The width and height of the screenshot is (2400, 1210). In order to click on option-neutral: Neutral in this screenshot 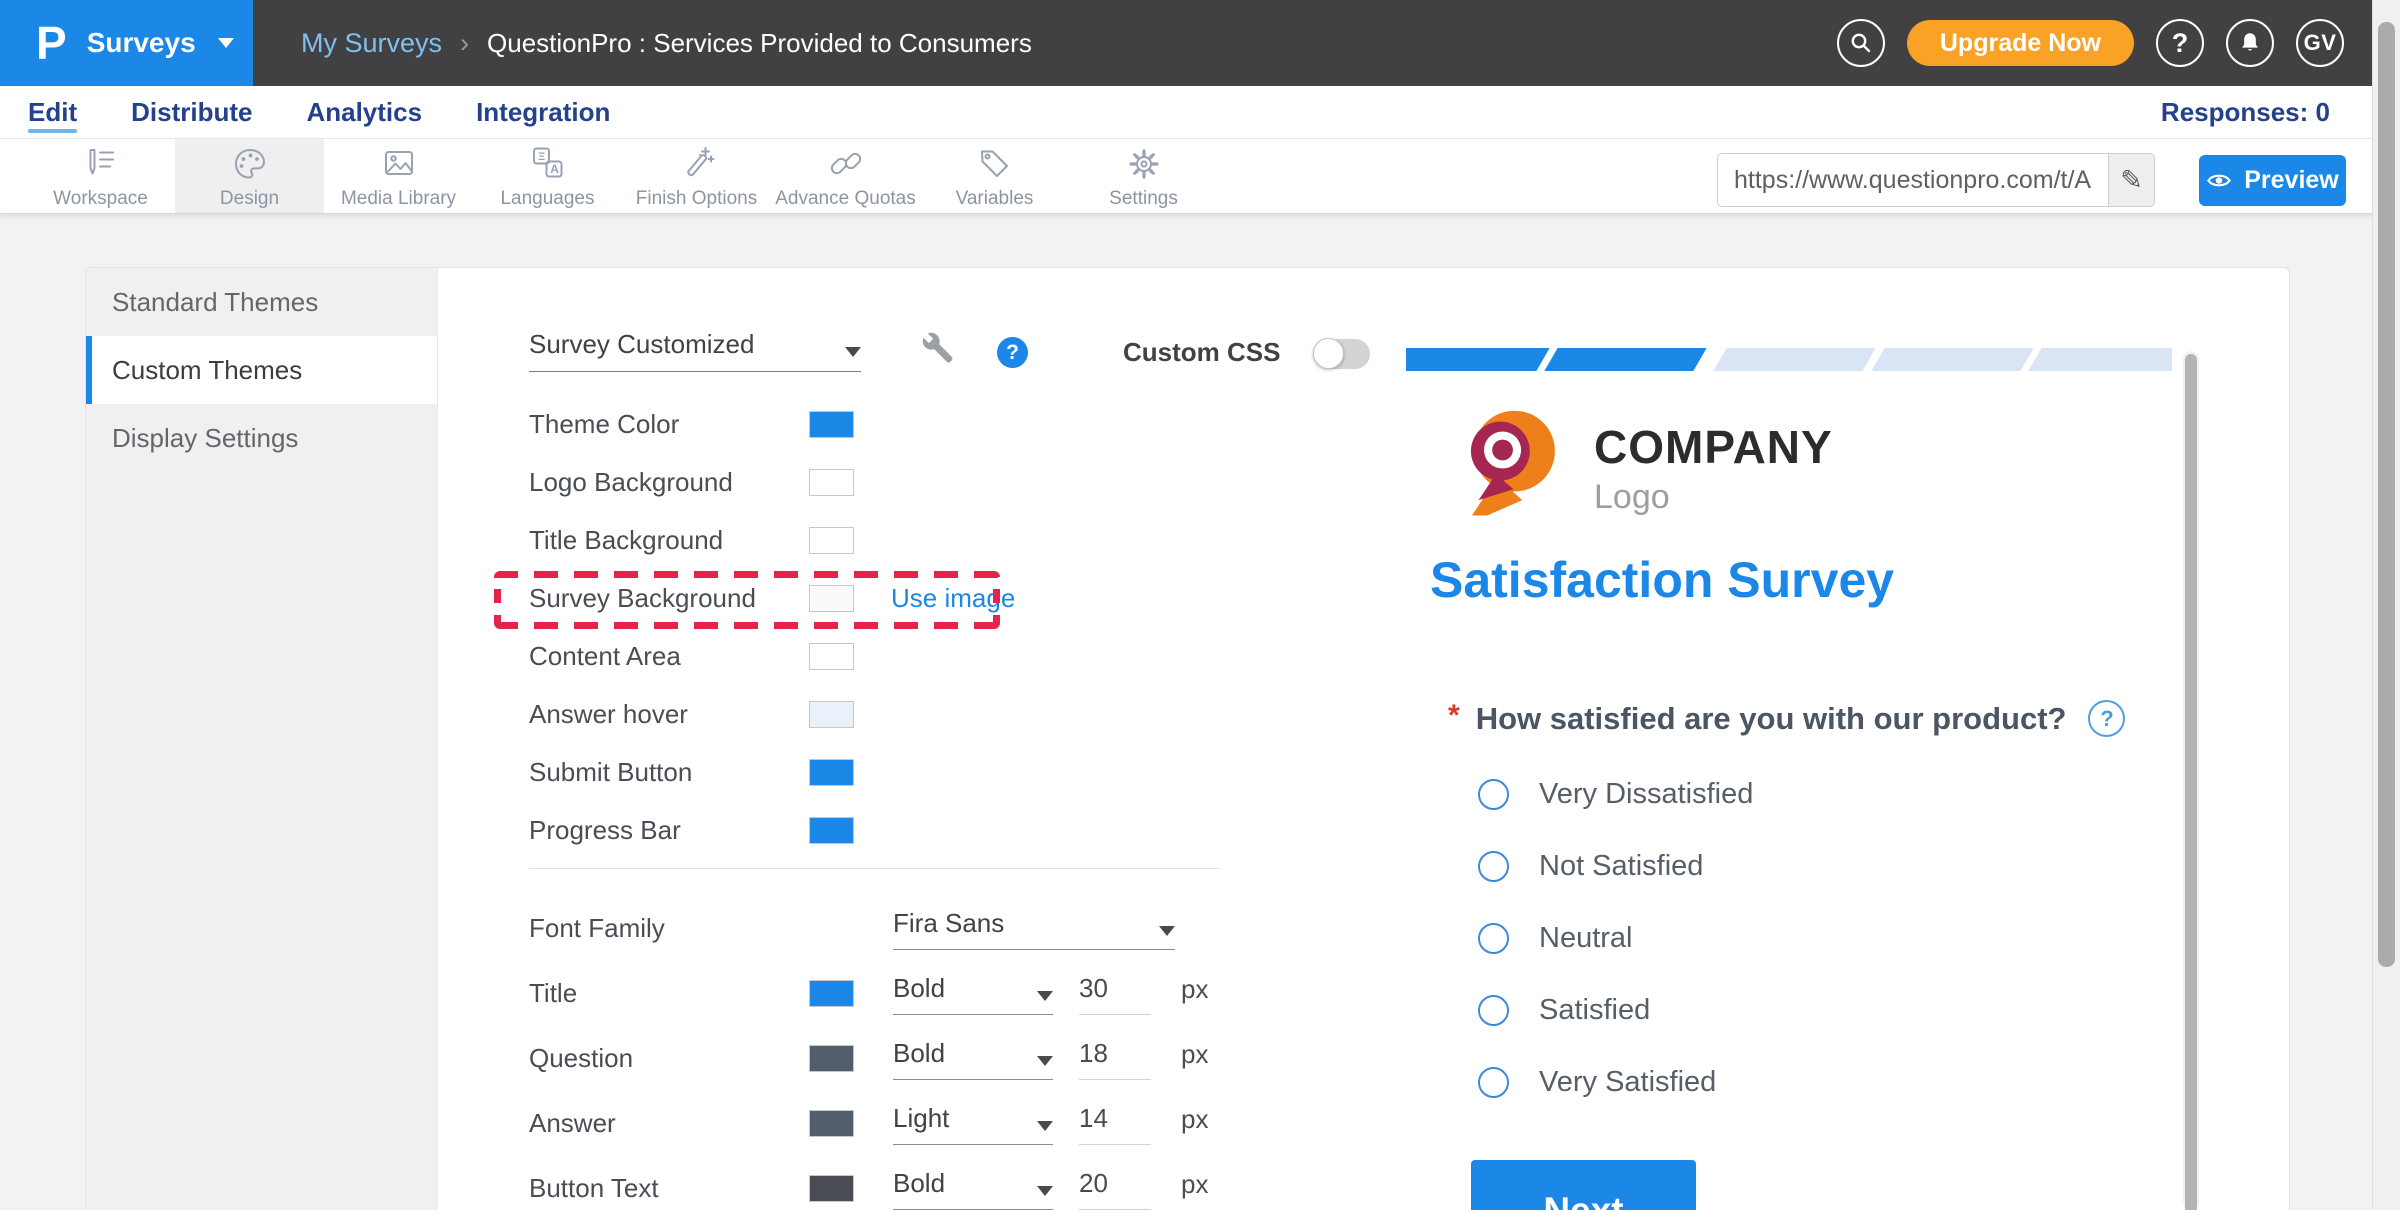, I will do `click(1615, 938)`.